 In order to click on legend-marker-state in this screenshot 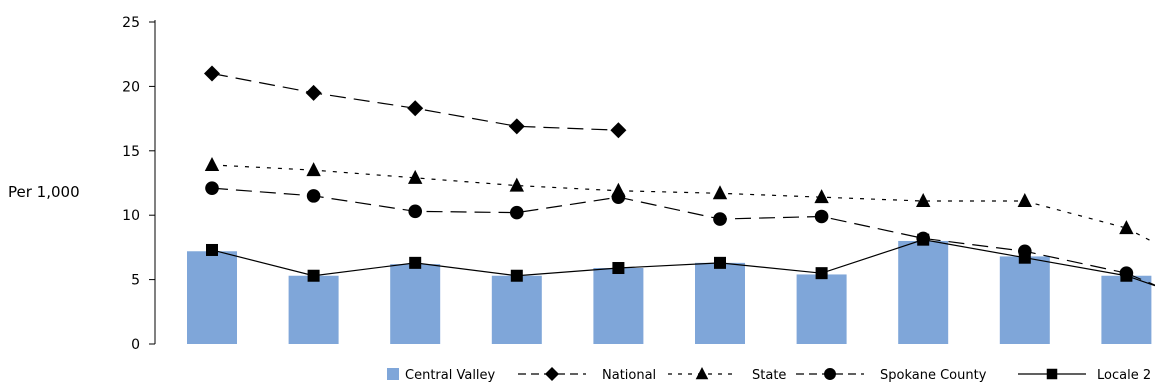, I will do `click(702, 373)`.